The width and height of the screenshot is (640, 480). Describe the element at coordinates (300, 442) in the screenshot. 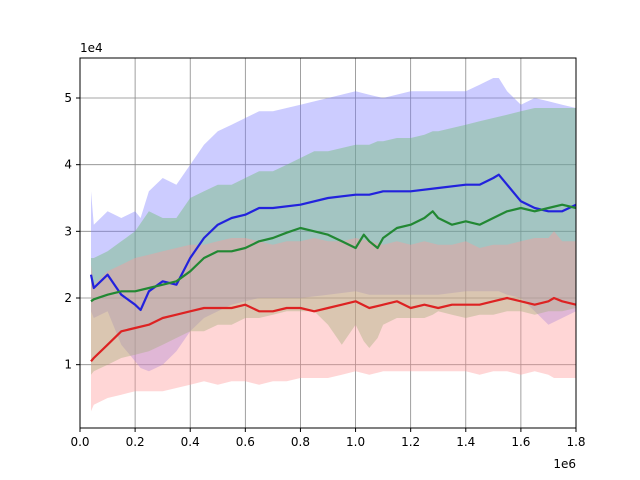

I see `x-tick-label: 0.8` at that location.